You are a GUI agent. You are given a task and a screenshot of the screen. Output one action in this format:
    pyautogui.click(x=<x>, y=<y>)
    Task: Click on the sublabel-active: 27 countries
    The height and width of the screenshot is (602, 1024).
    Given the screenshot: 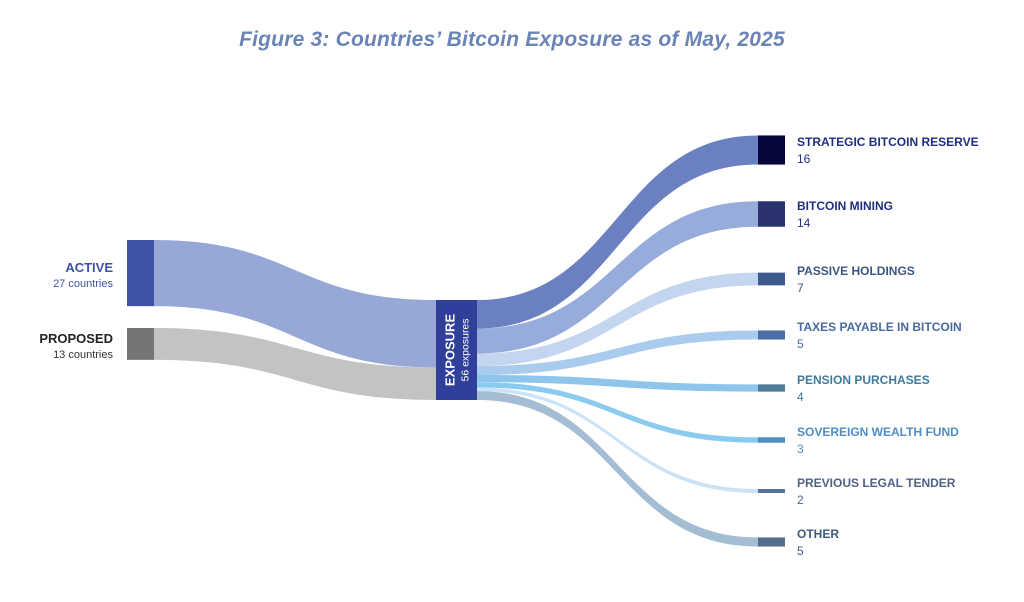 What is the action you would take?
    pyautogui.click(x=83, y=284)
    